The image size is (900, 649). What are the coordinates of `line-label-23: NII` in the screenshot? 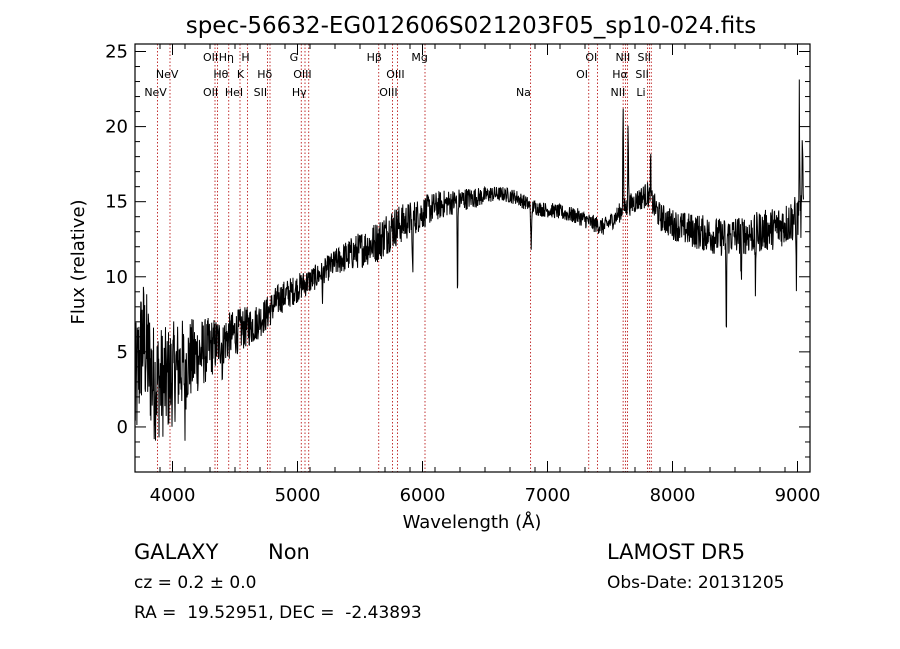 It's located at (618, 92).